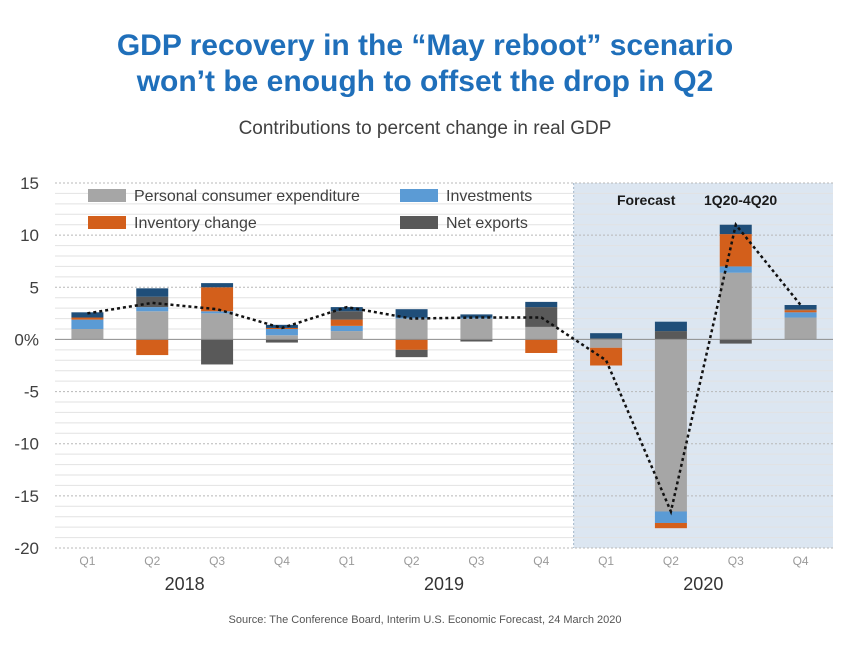  I want to click on year-label: 2018, so click(185, 584).